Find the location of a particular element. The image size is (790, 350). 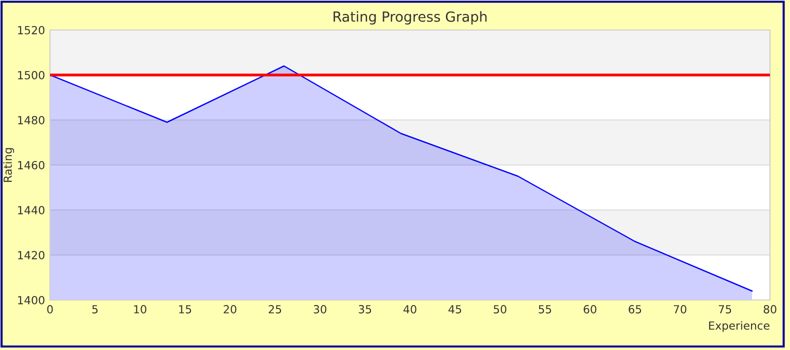

x-tick-label: 25 is located at coordinates (275, 309).